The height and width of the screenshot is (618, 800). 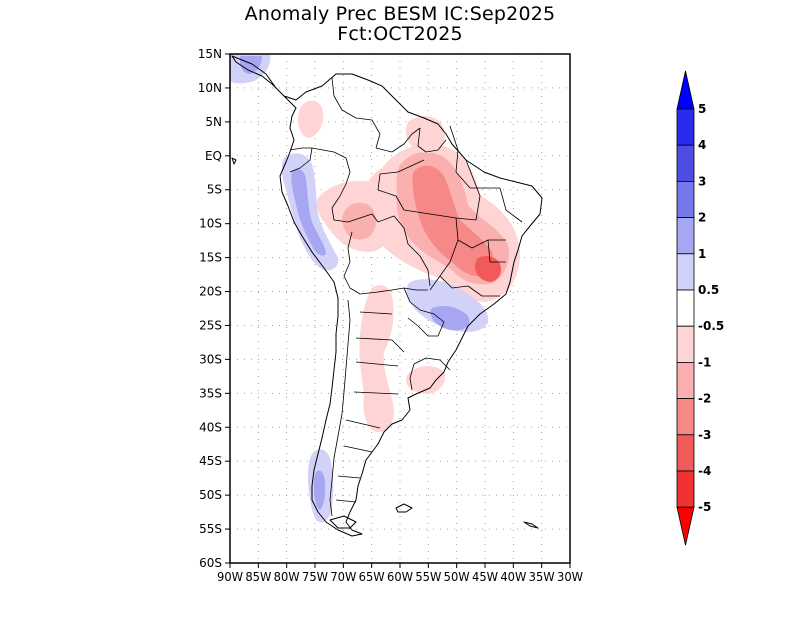 I want to click on tierra-del-fuego, so click(x=343, y=522).